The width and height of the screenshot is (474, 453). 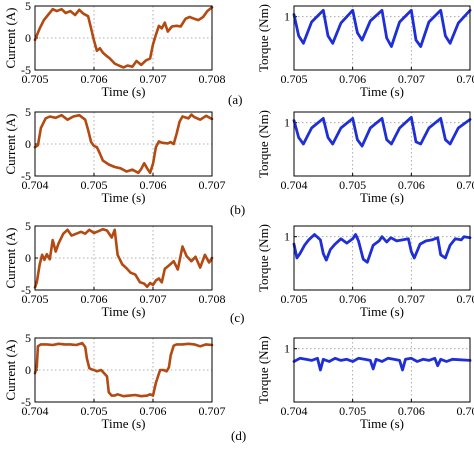 I want to click on series-line-c-left, so click(x=123, y=258).